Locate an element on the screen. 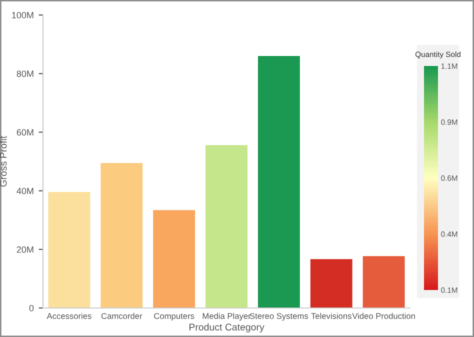 Image resolution: width=474 pixels, height=337 pixels. y-tick-label: 80M is located at coordinates (25, 73).